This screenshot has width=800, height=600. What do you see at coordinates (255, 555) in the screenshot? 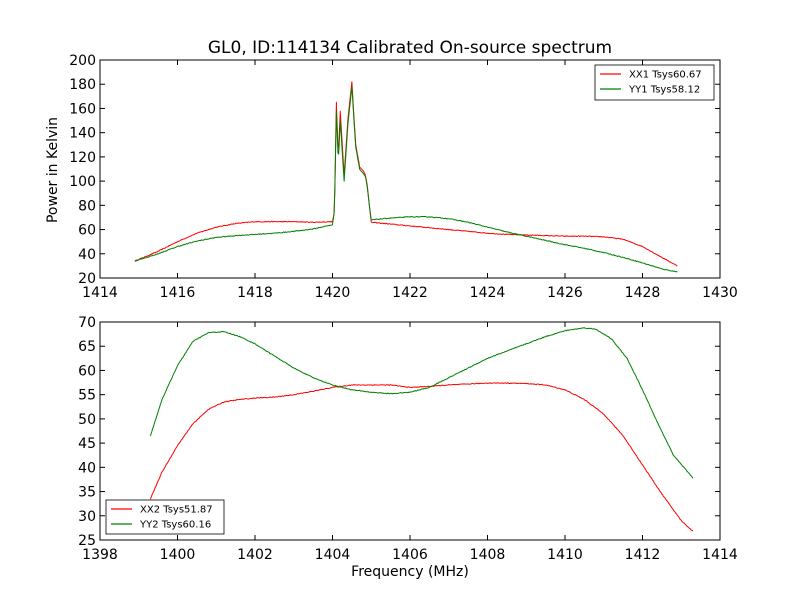
I see `bottom-x-tick-label: 1402` at bounding box center [255, 555].